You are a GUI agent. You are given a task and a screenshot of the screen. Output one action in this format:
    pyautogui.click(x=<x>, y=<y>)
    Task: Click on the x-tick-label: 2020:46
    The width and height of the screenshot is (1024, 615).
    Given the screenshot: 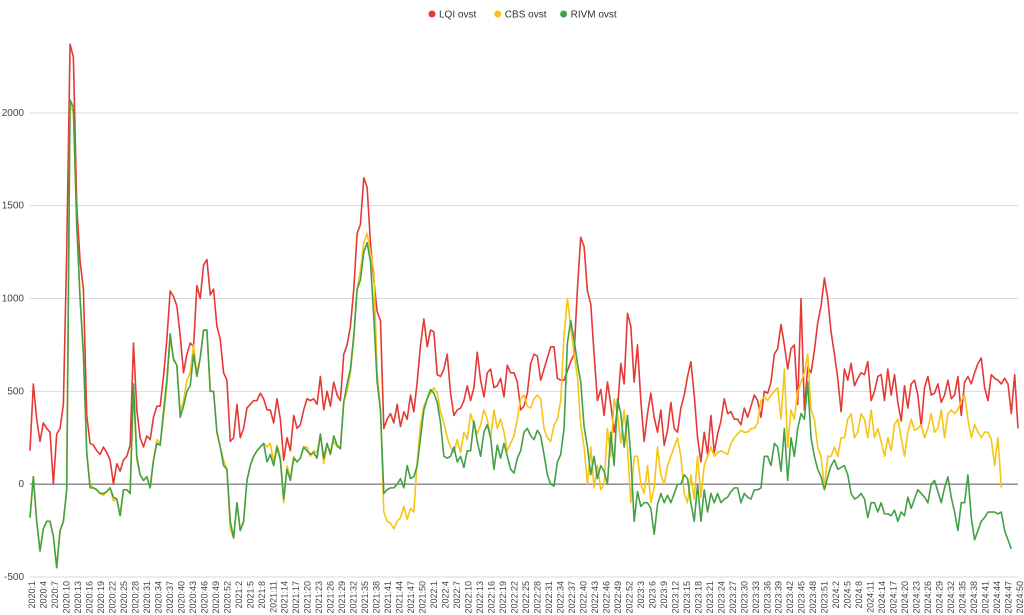 What is the action you would take?
    pyautogui.click(x=204, y=597)
    